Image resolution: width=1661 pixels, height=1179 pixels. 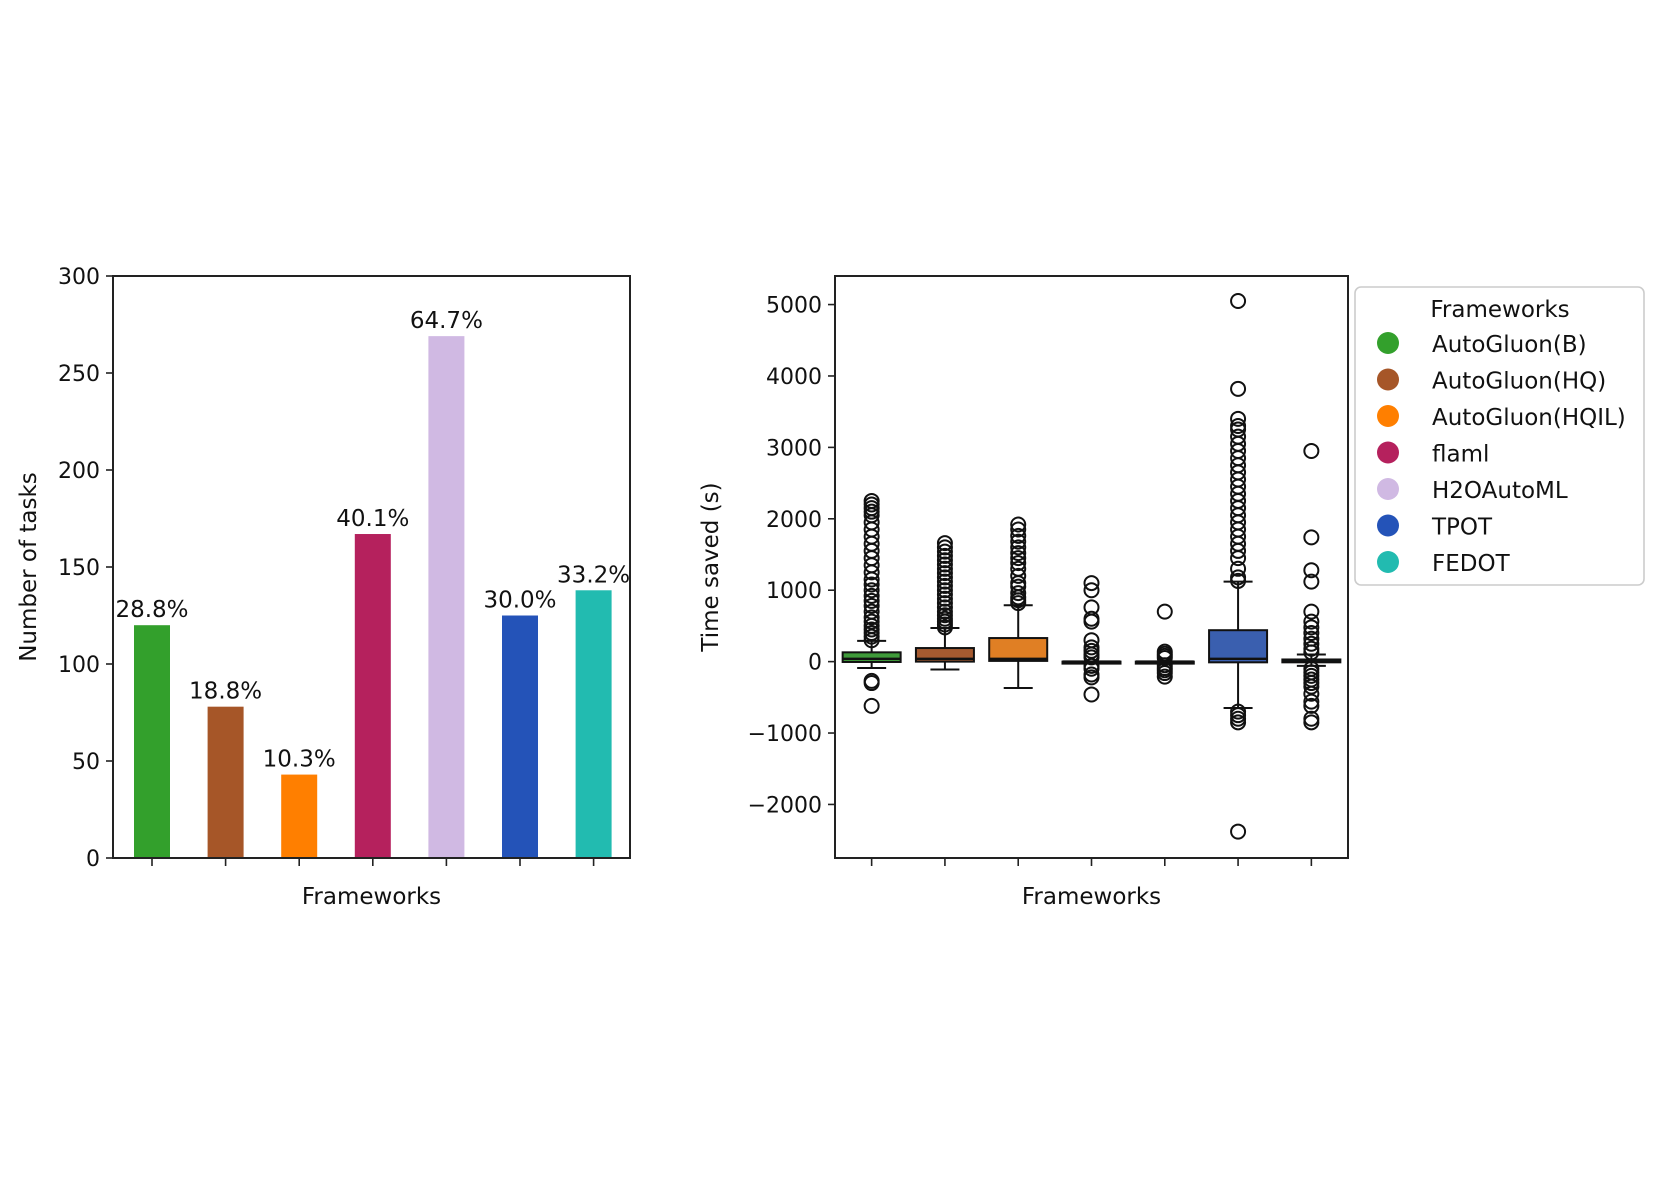 I want to click on bar-chart-ytick-label: 0, so click(x=93, y=859).